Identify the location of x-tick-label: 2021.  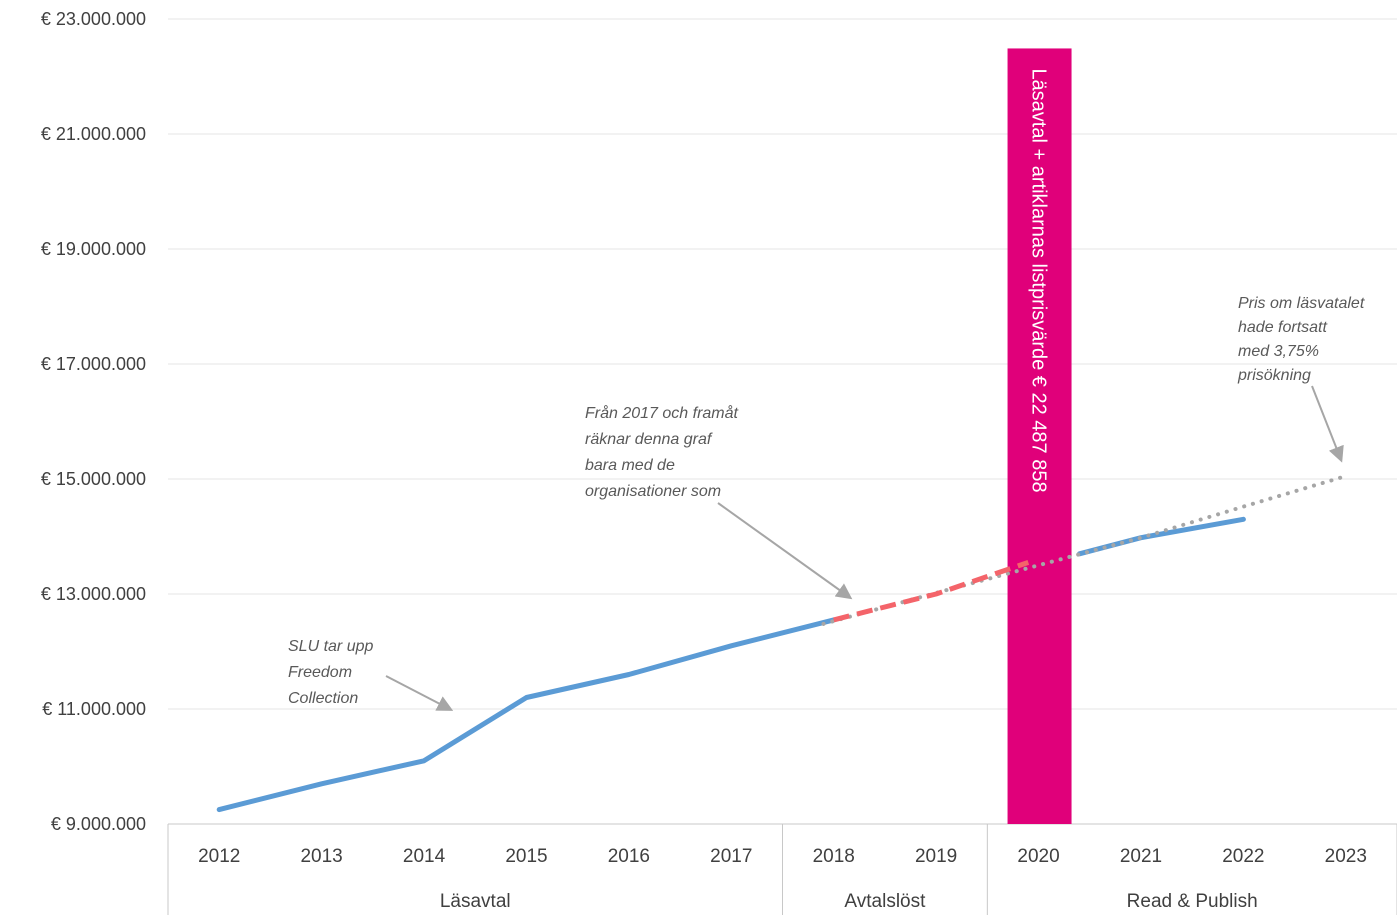
(1141, 856).